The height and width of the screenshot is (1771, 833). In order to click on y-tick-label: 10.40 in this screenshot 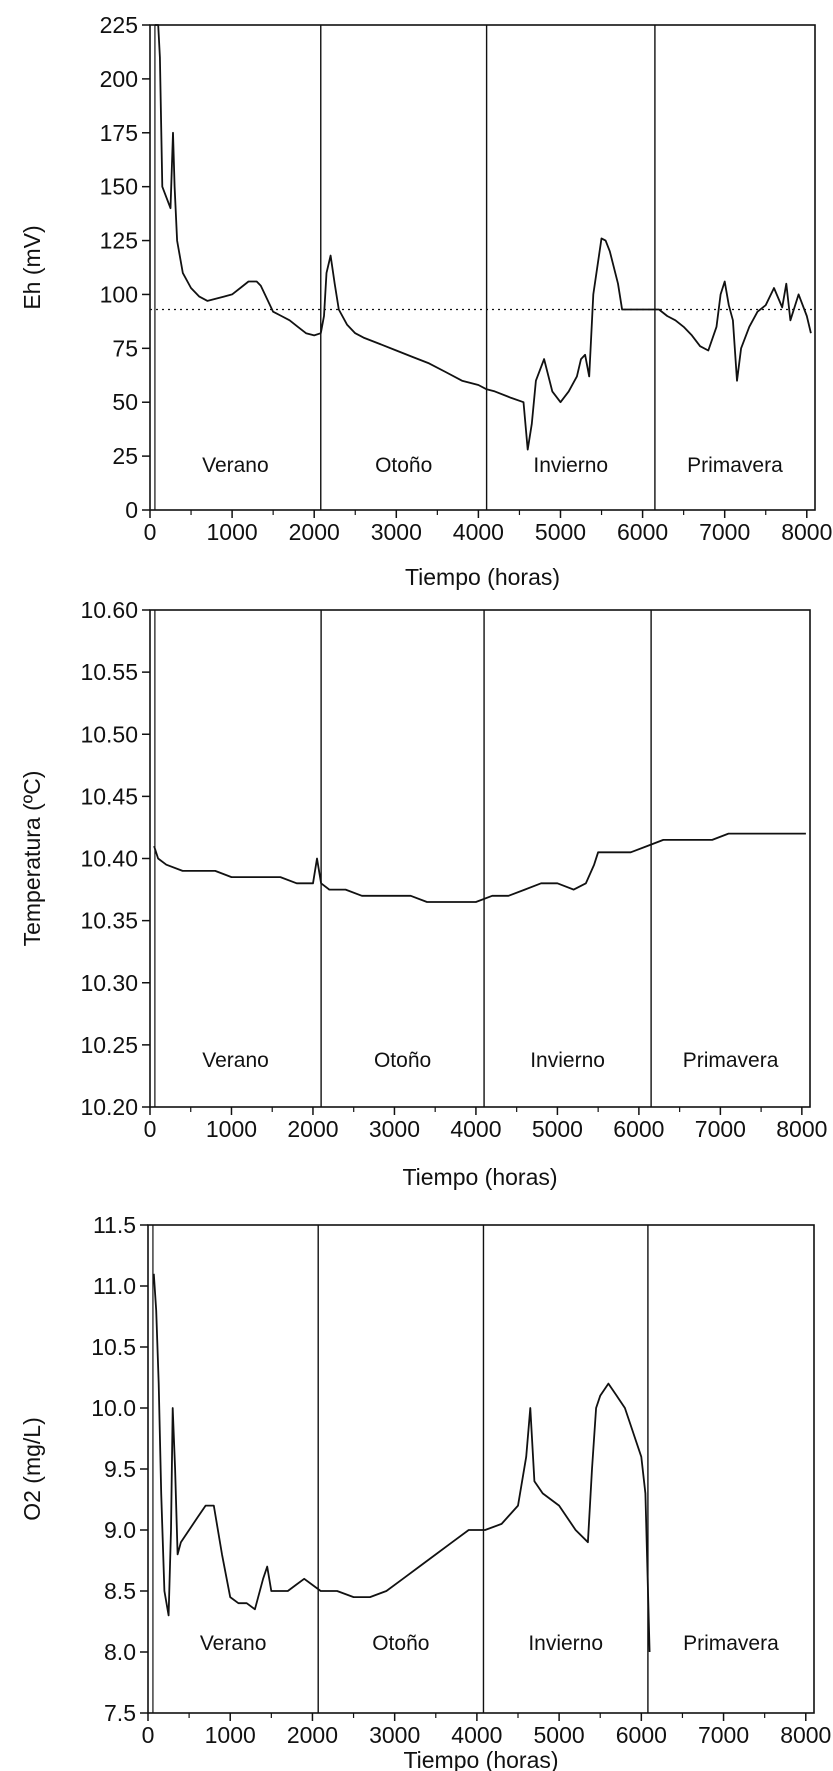, I will do `click(109, 859)`.